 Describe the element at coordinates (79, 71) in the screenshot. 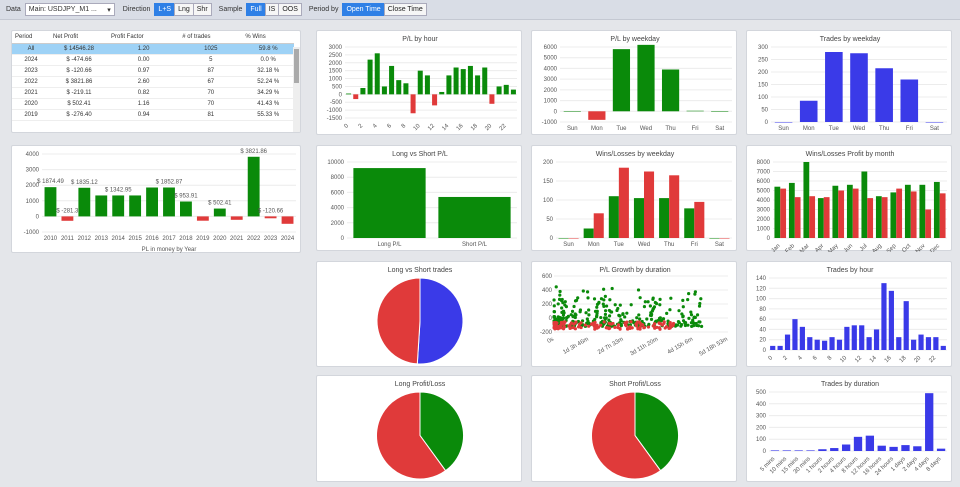

I see `table-cell: $ -120.66` at that location.